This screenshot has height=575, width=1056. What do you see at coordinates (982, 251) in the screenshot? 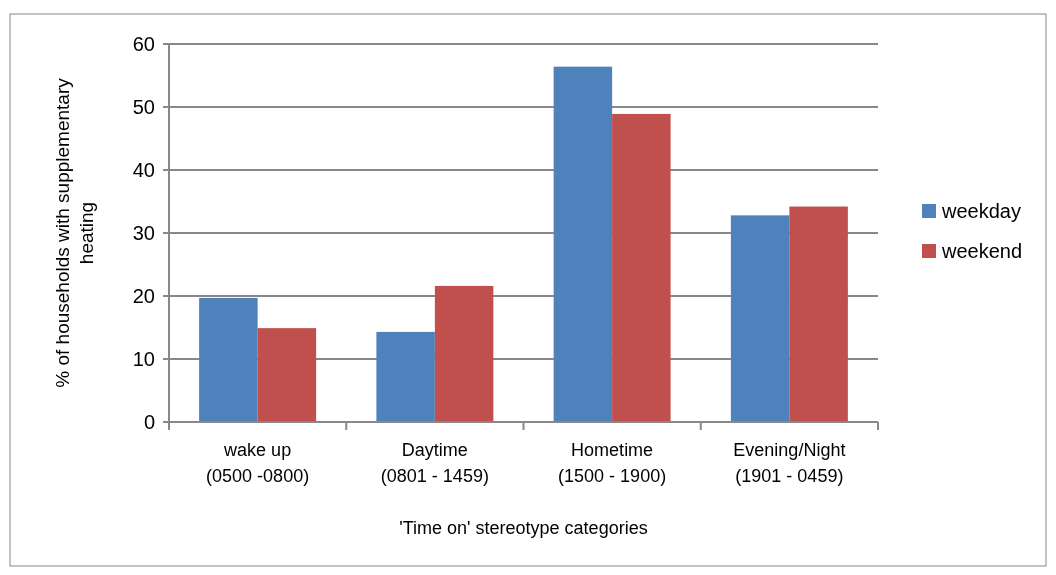
I see `legend-label: weekend` at bounding box center [982, 251].